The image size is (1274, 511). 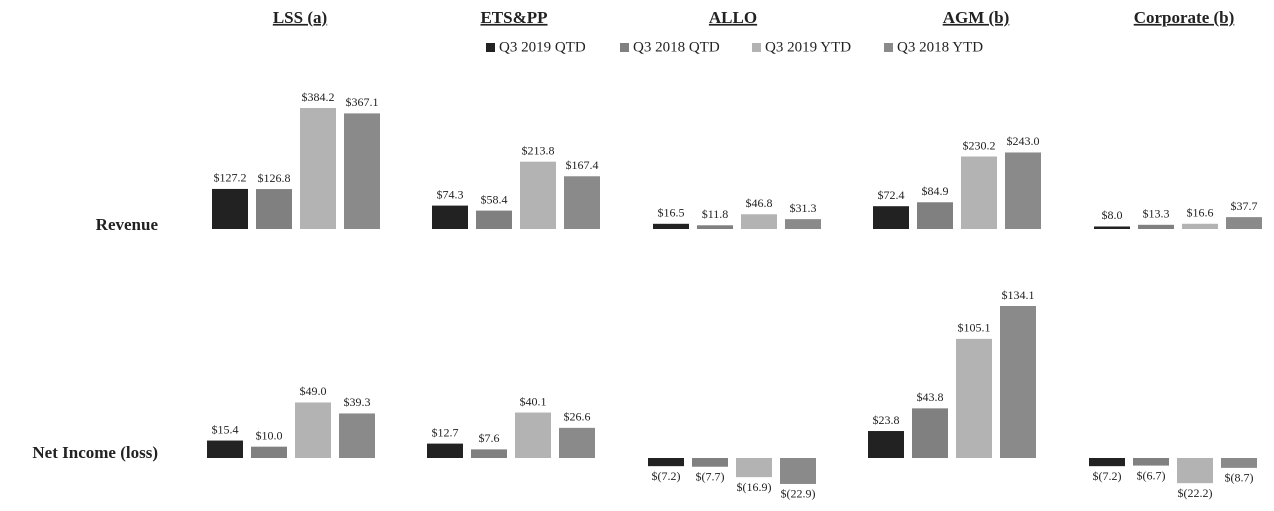 I want to click on value-label: $126.8, so click(x=274, y=178).